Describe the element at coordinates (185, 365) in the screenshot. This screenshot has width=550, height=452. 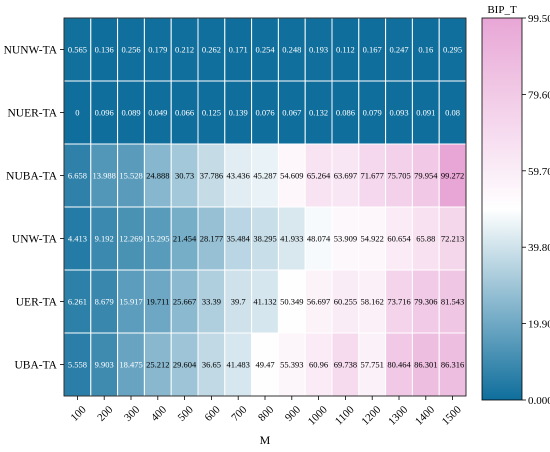
I see `cell-value-label: 29.604` at that location.